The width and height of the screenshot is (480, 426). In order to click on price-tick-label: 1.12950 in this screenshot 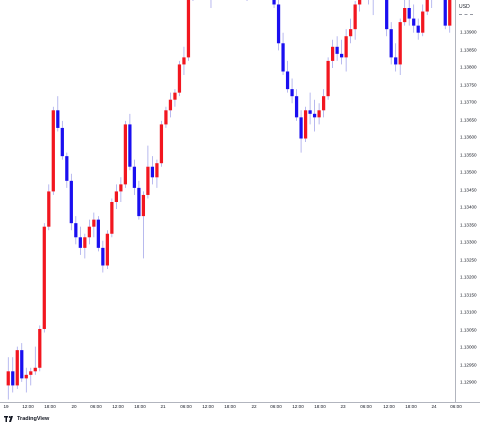, I will do `click(468, 364)`.